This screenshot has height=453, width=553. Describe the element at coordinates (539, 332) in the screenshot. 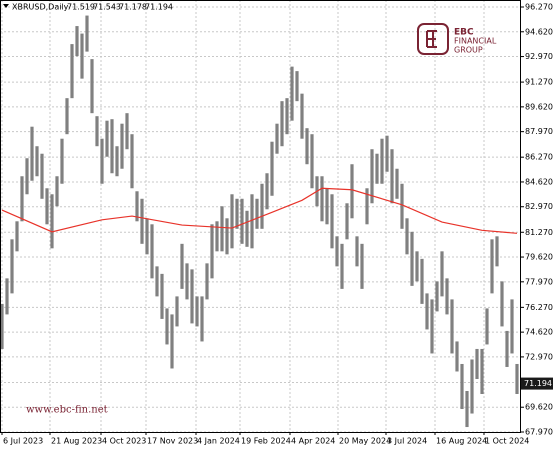

I see `y-tick-label: 74.620` at that location.